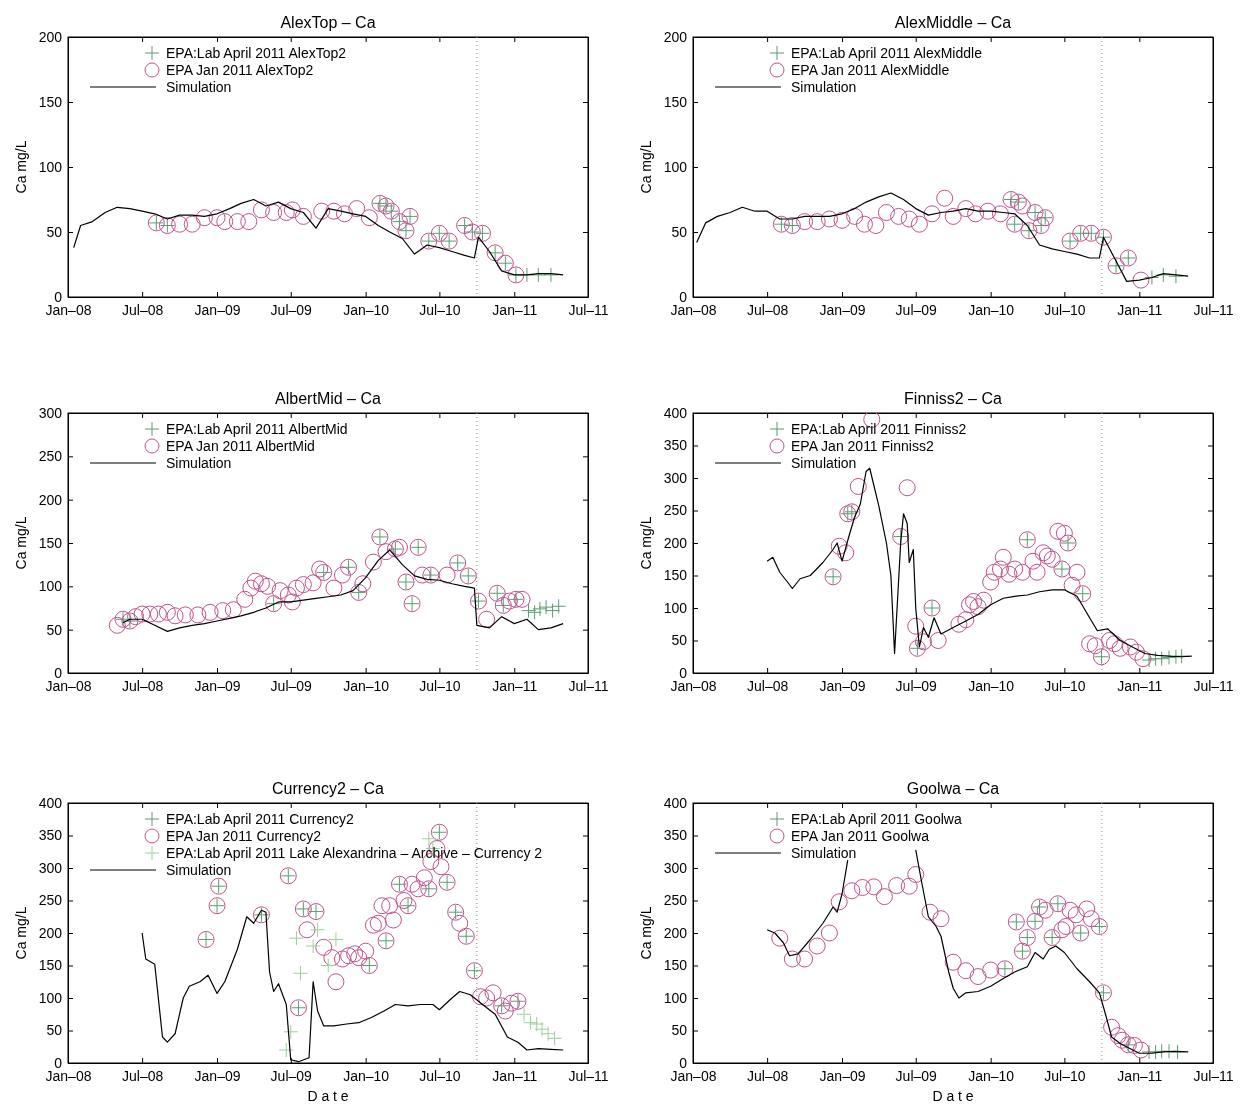  What do you see at coordinates (879, 429) in the screenshot?
I see `legend-label: EPA:Lab April 2011 Finniss2` at bounding box center [879, 429].